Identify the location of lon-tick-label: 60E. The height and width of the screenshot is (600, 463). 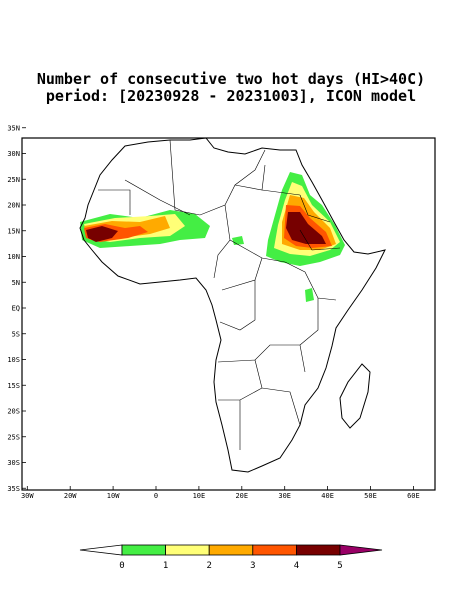
(413, 496).